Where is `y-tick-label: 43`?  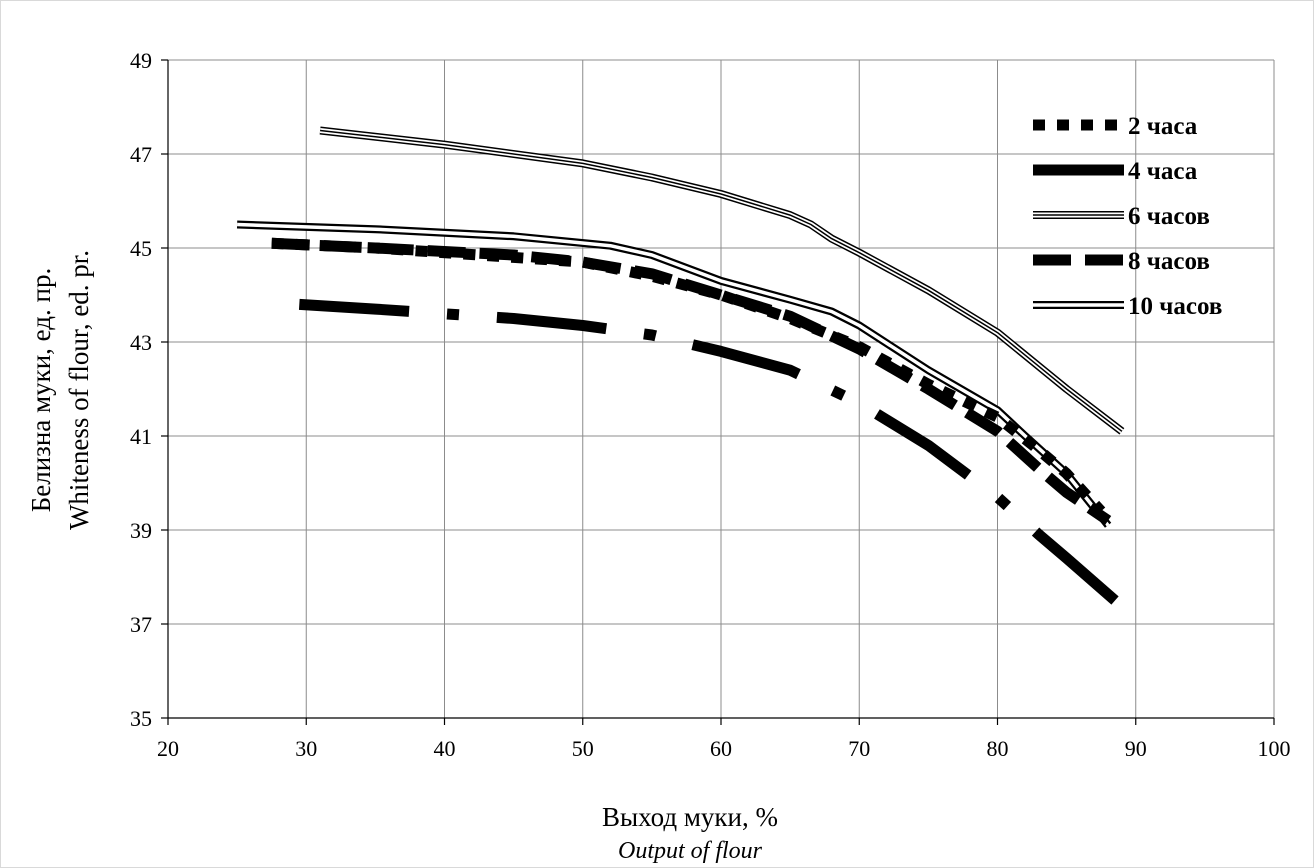
y-tick-label: 43 is located at coordinates (141, 342).